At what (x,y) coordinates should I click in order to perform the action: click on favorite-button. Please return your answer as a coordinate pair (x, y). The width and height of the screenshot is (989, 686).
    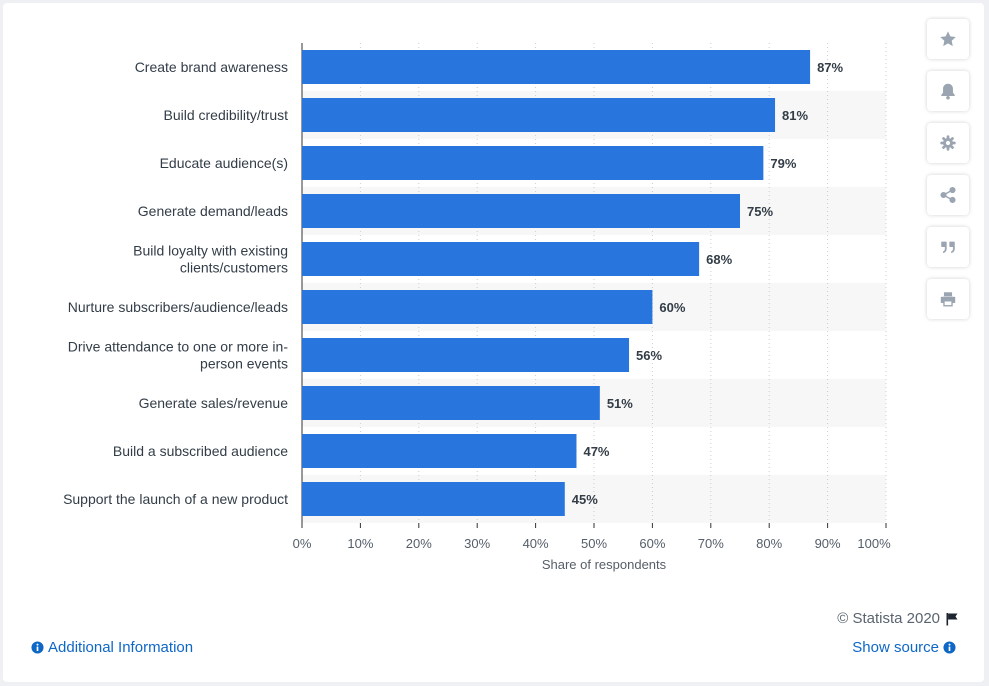
    Looking at the image, I should click on (948, 39).